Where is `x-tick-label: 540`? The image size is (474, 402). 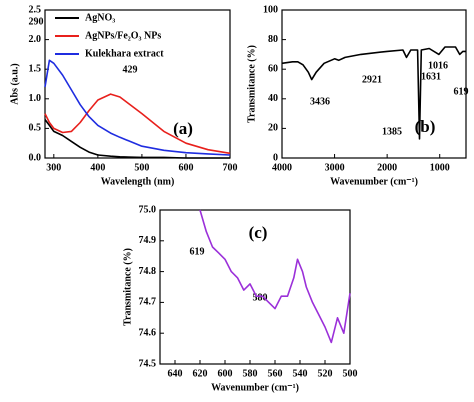 x-tick-label: 540 is located at coordinates (300, 373).